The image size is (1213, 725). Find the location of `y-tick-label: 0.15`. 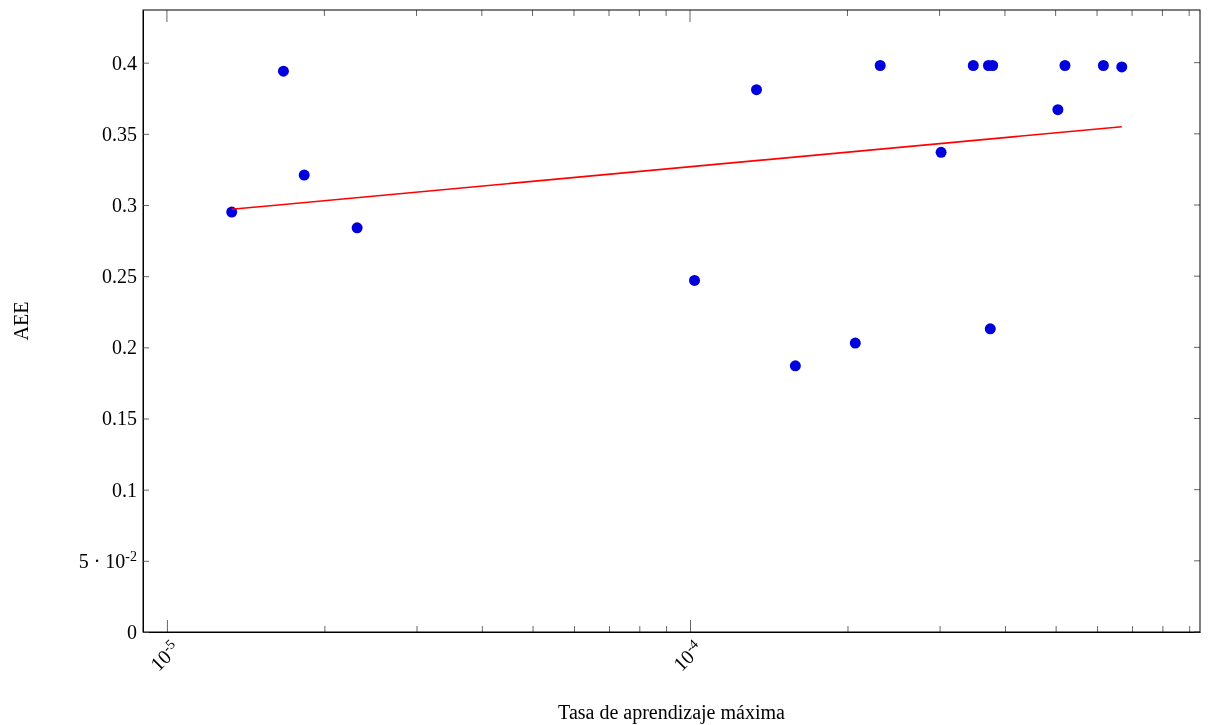

y-tick-label: 0.15 is located at coordinates (119, 418).